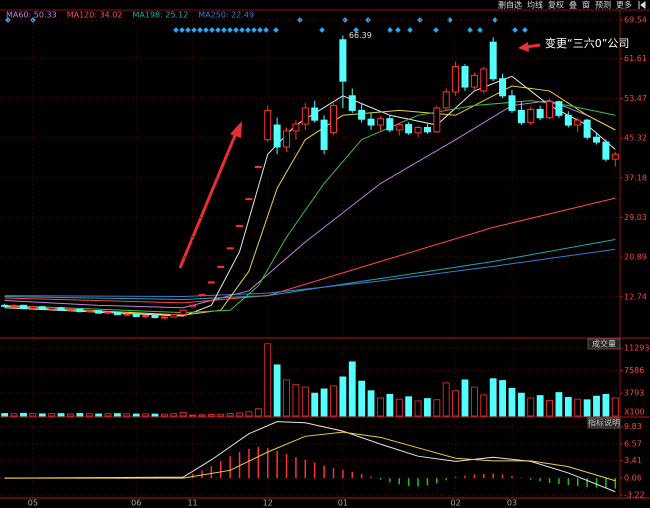  What do you see at coordinates (456, 503) in the screenshot?
I see `x-tick-label: 02` at bounding box center [456, 503].